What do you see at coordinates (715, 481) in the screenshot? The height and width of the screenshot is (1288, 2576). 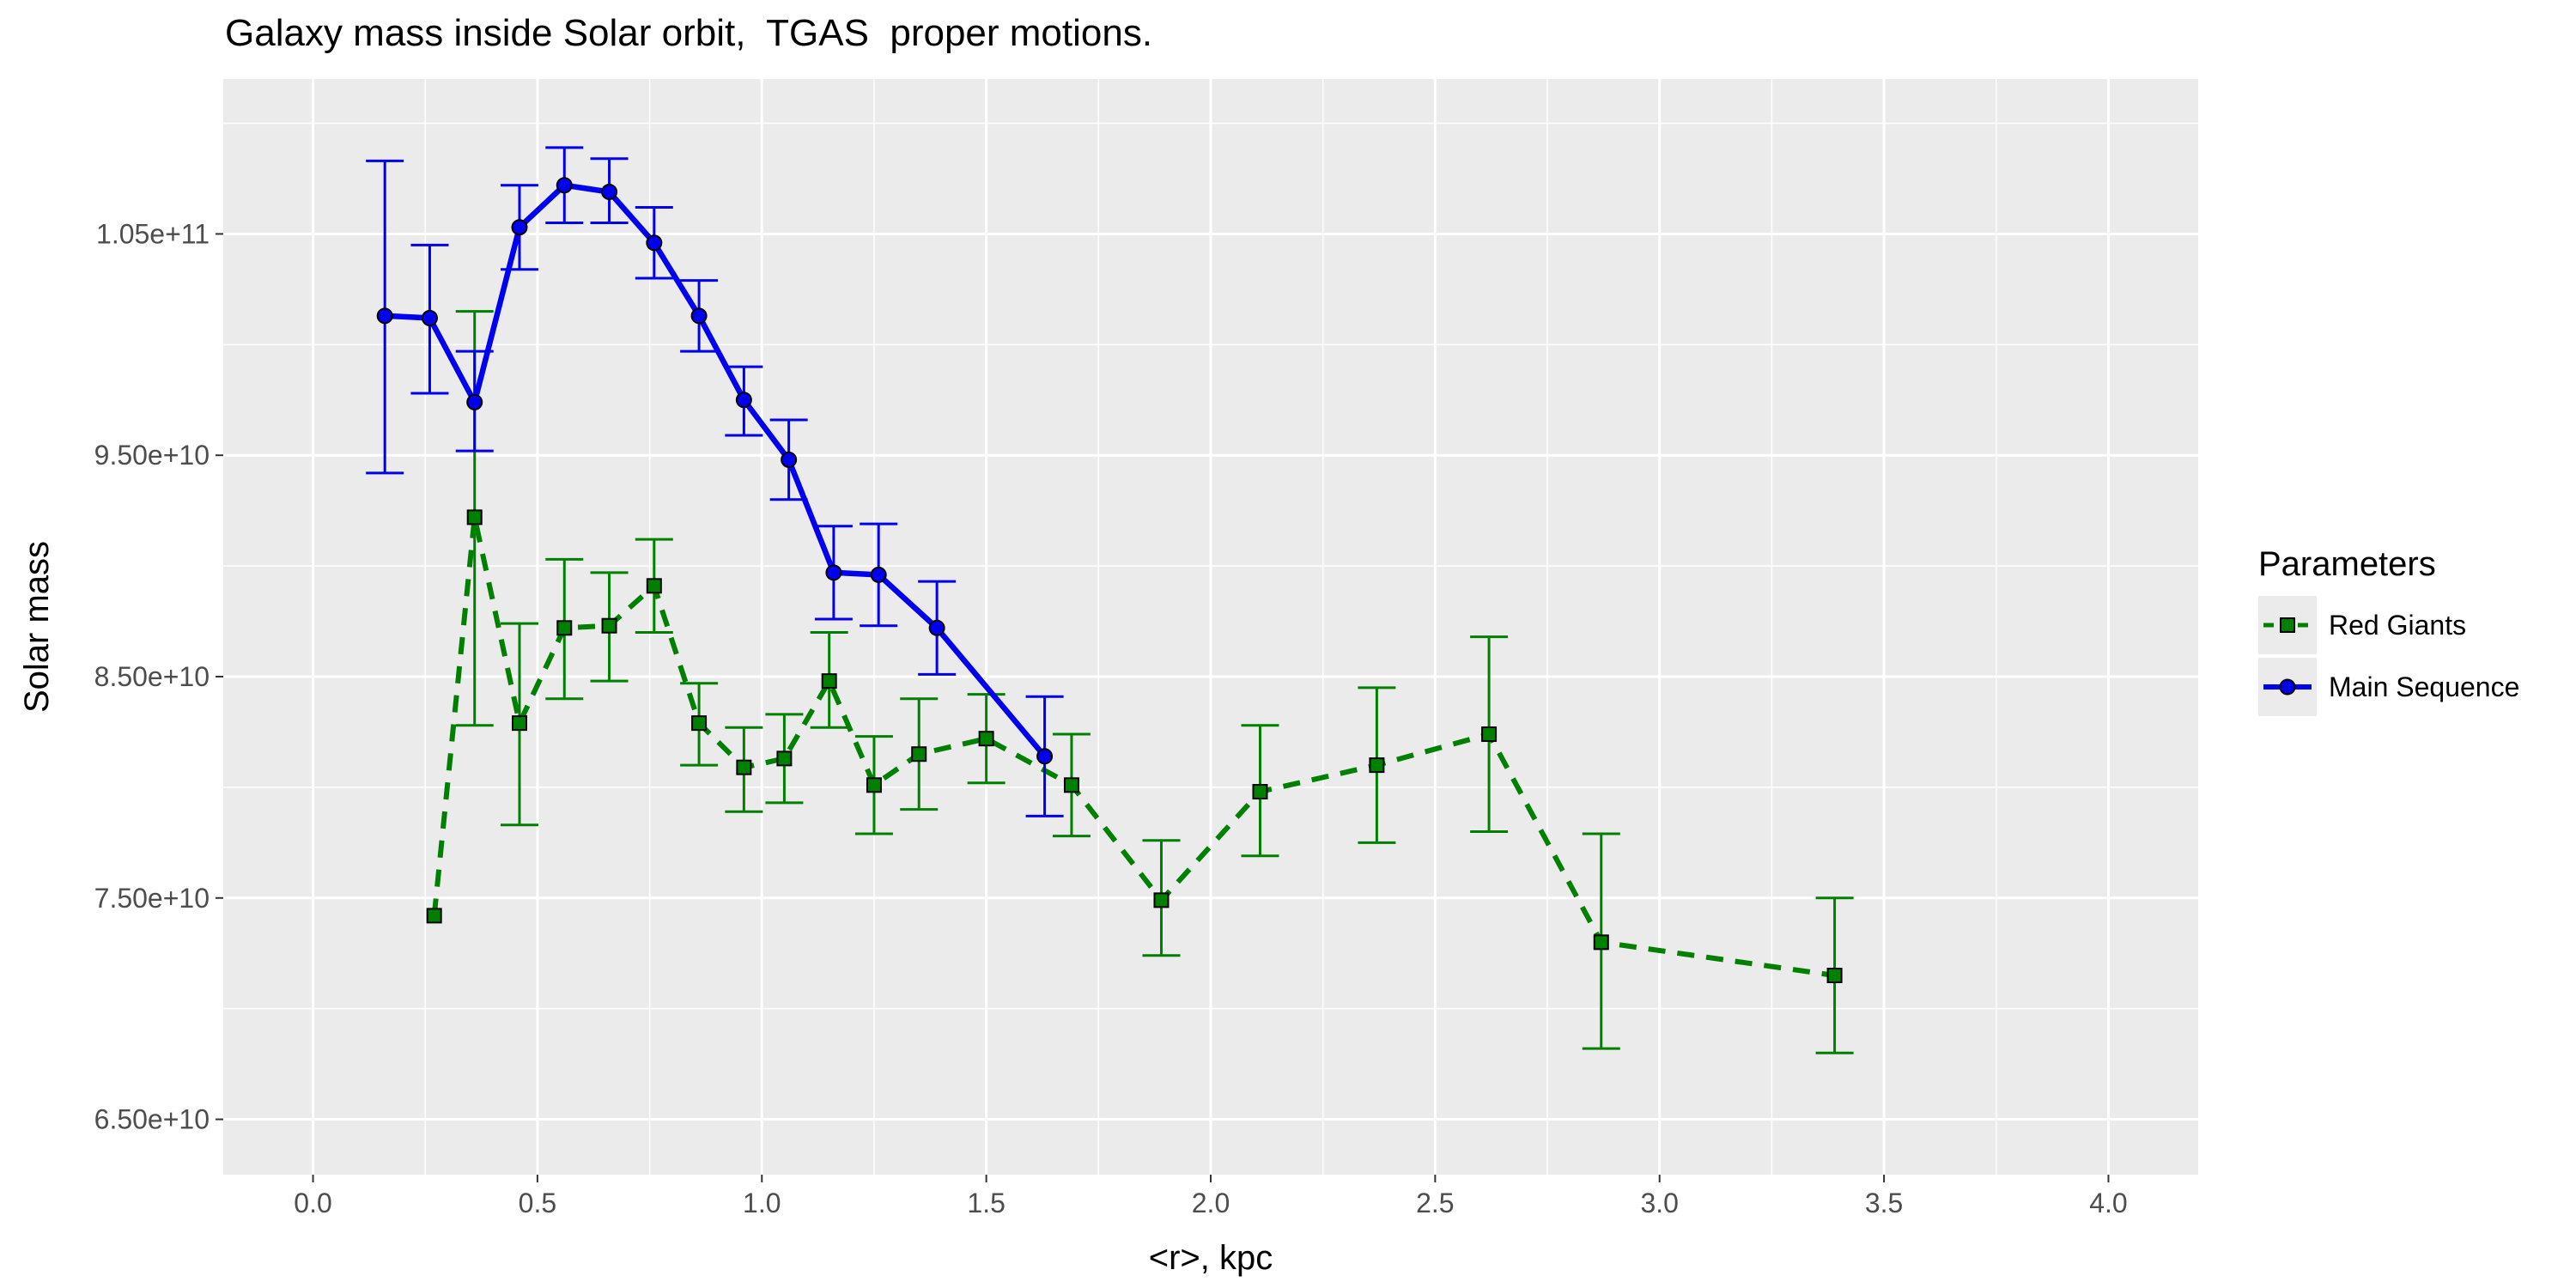 I see `series-main-sequence` at bounding box center [715, 481].